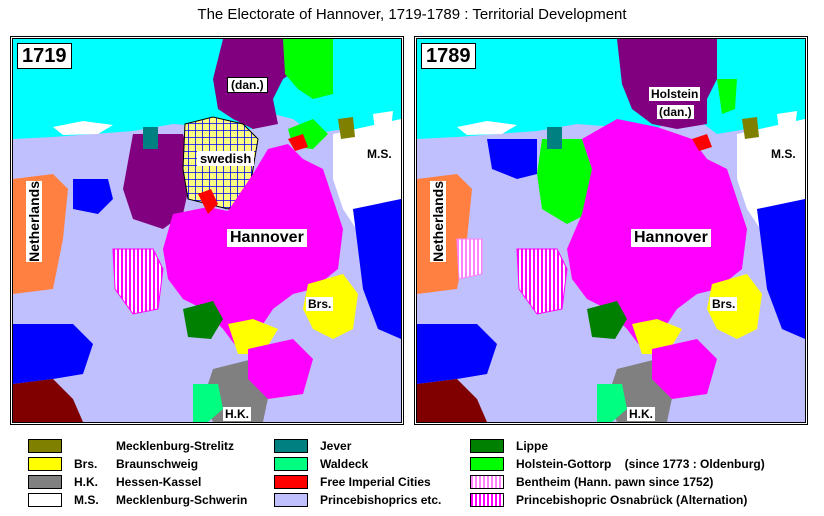 The width and height of the screenshot is (824, 516). I want to click on legend-item-princebishoprics: Princebishoprics etc., so click(357, 500).